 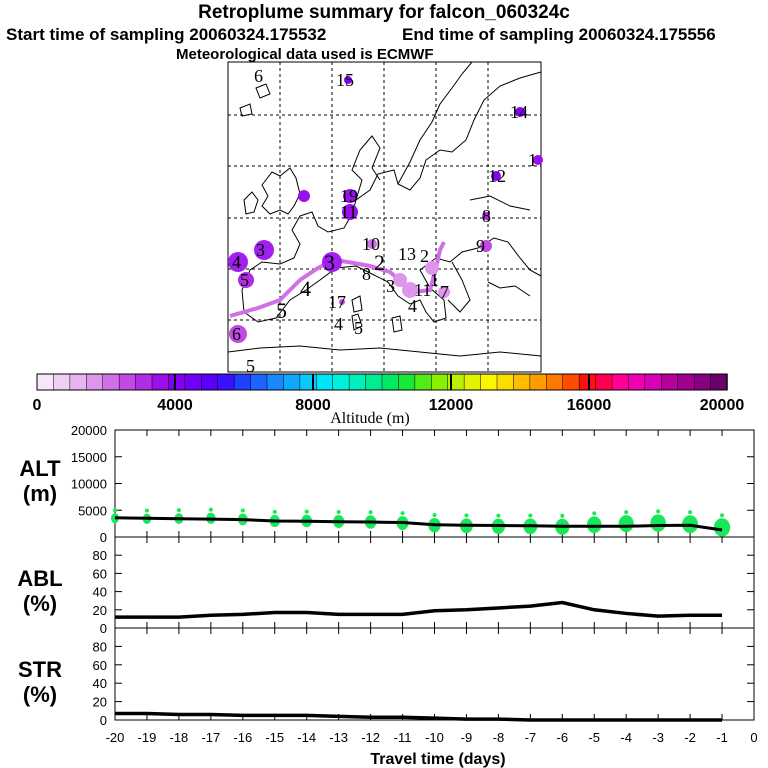 What do you see at coordinates (175, 405) in the screenshot?
I see `colorbar-tick-label: 4000` at bounding box center [175, 405].